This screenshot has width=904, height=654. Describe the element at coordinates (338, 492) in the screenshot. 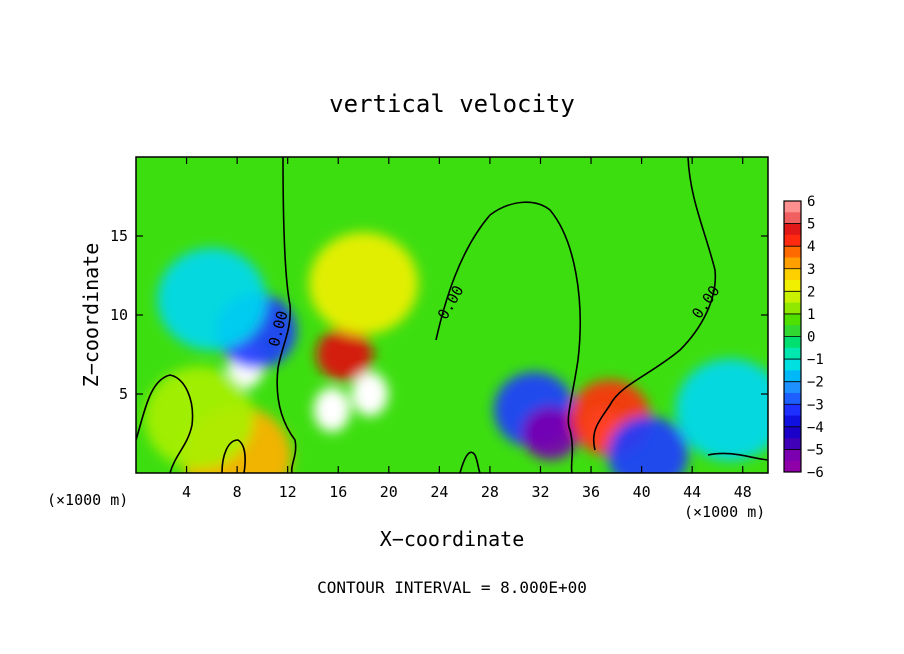

I see `x-tick-label: 16` at that location.